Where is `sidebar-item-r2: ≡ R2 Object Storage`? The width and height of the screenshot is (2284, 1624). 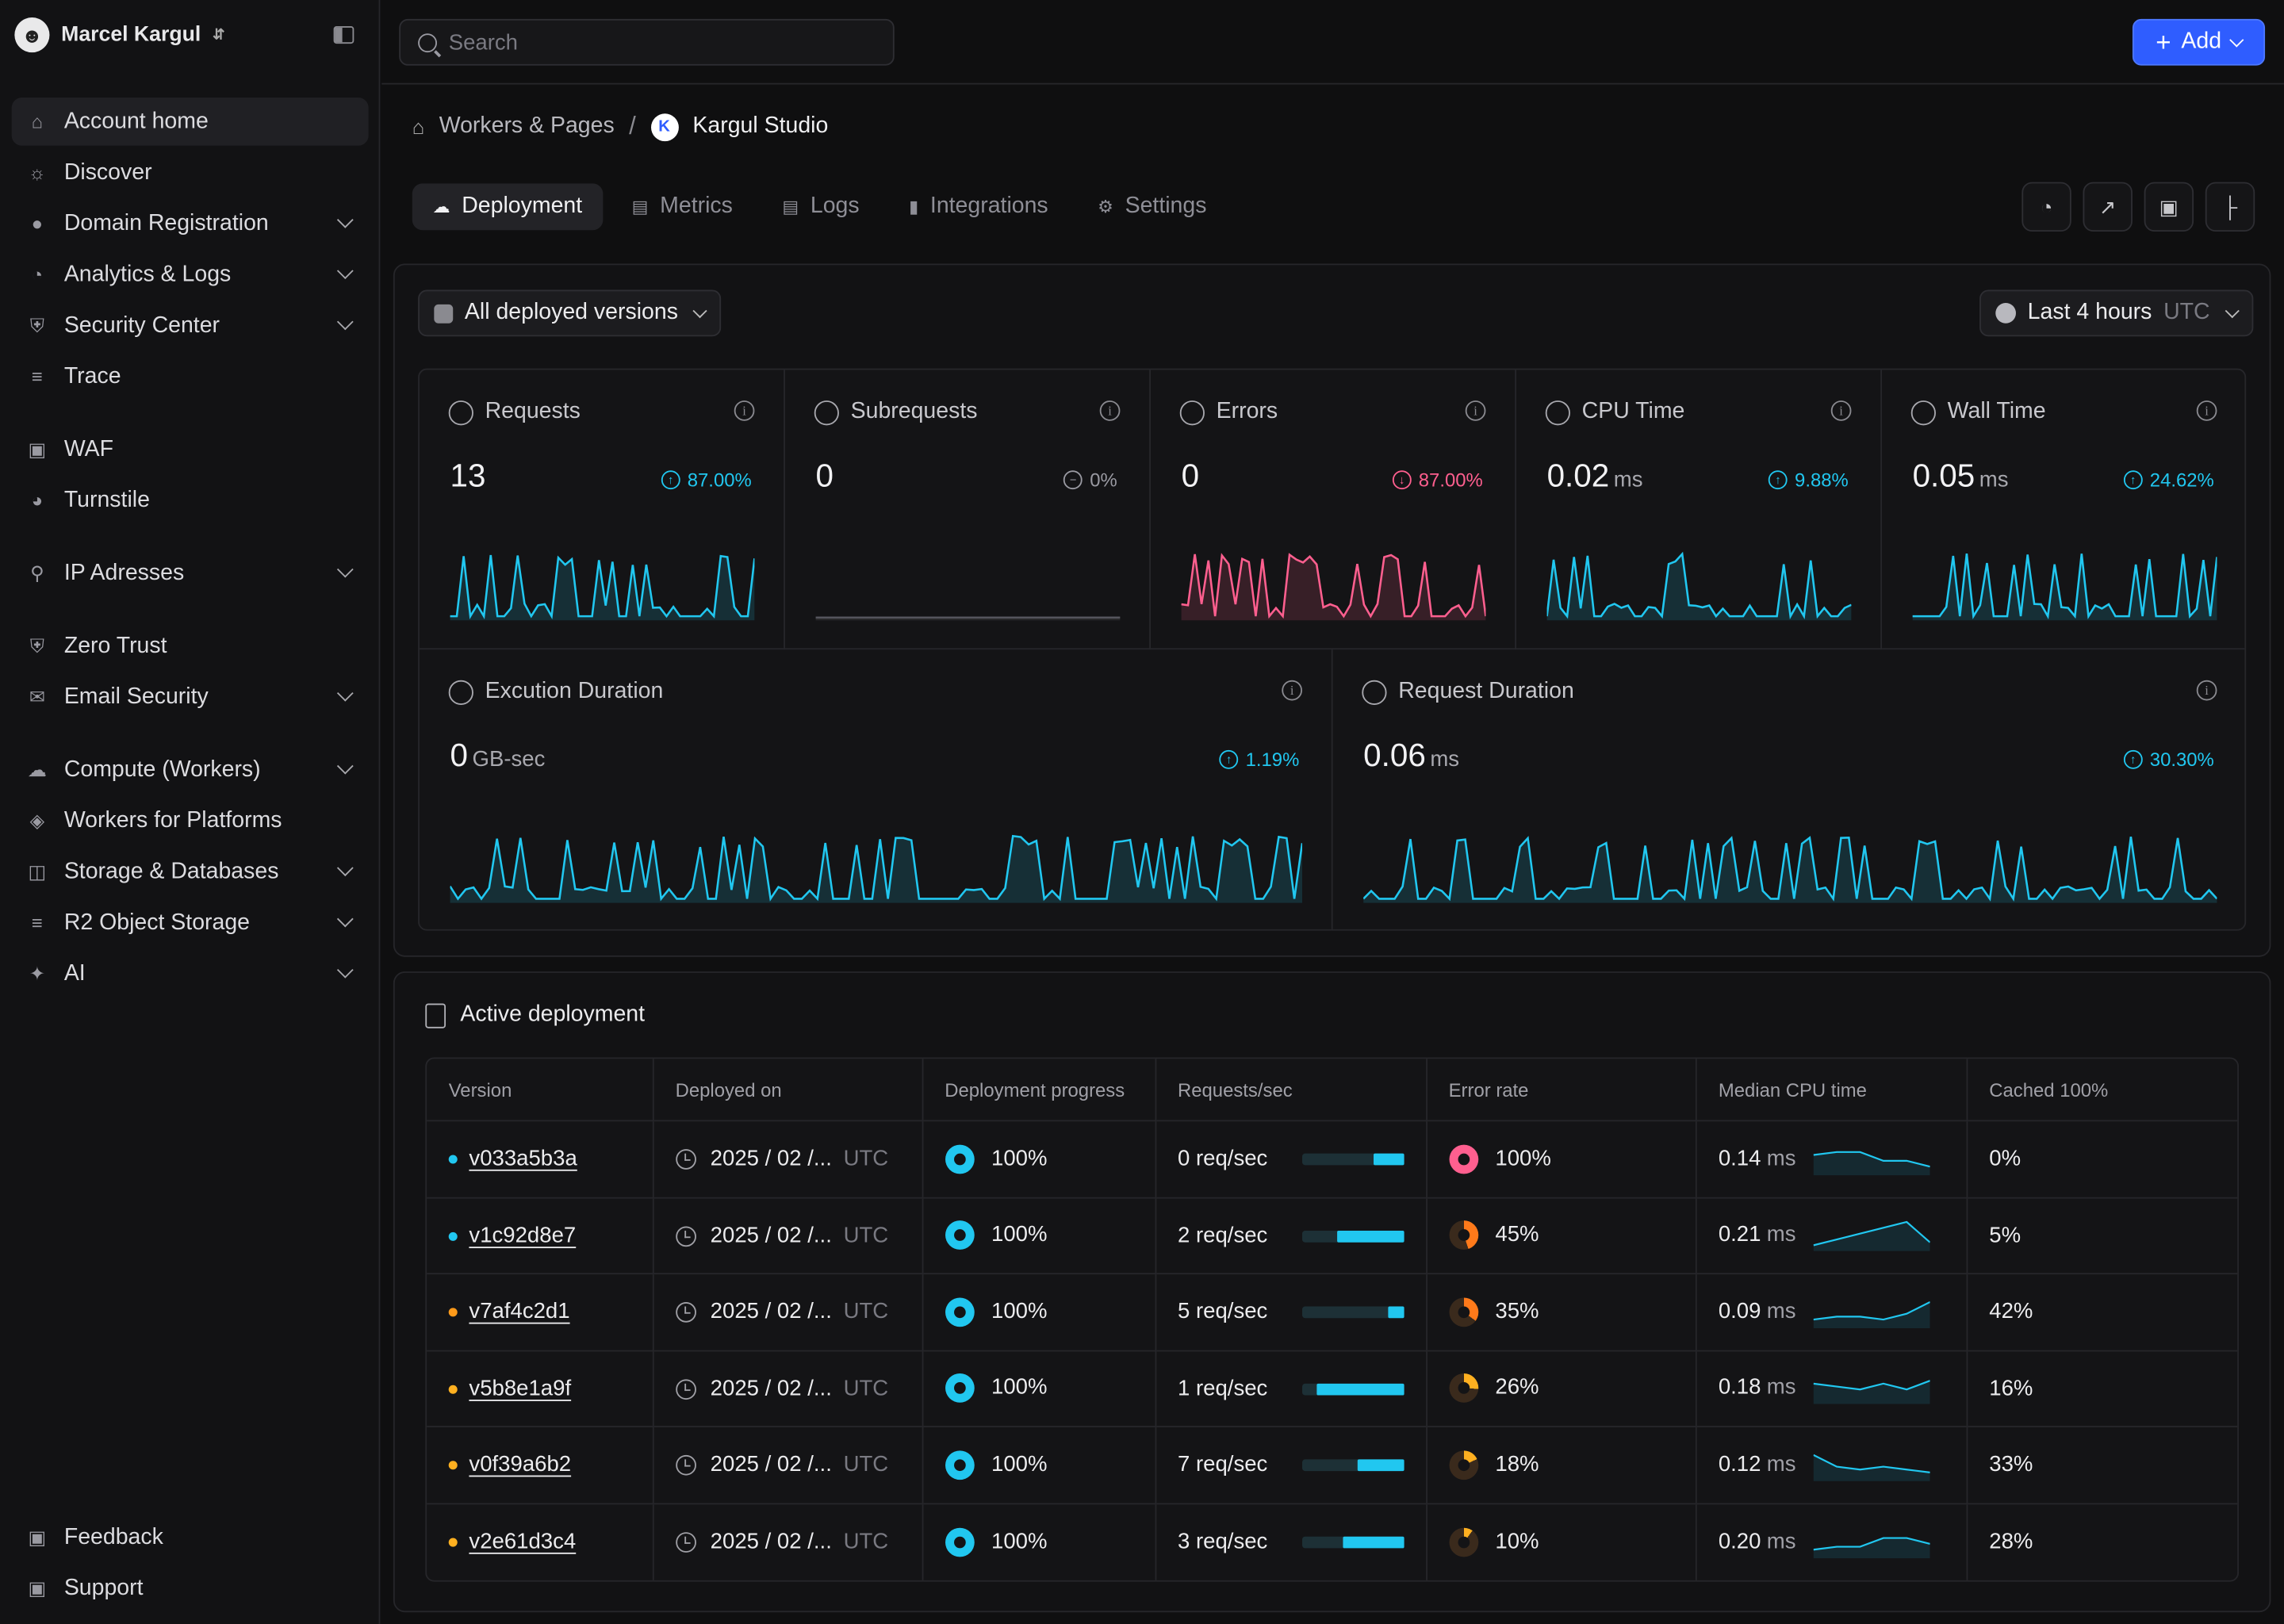
sidebar-item-r2: ≡ R2 Object Storage is located at coordinates (190, 922).